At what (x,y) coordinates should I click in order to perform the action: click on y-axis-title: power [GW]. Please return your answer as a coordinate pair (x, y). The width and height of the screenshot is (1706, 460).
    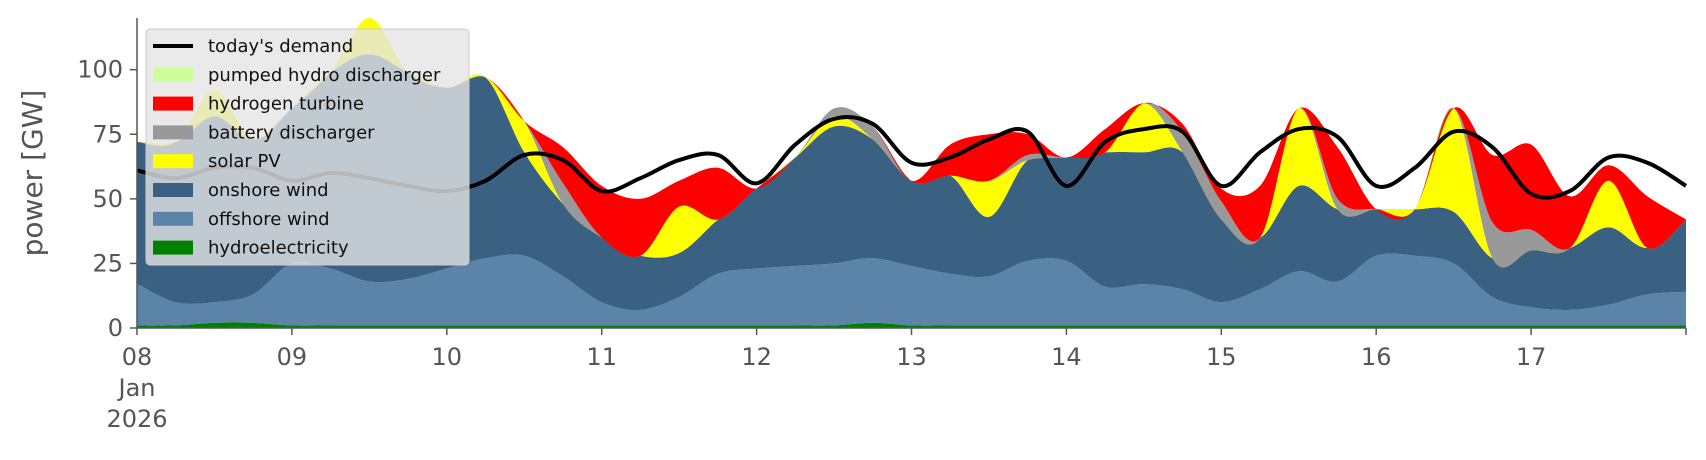
    Looking at the image, I should click on (32, 173).